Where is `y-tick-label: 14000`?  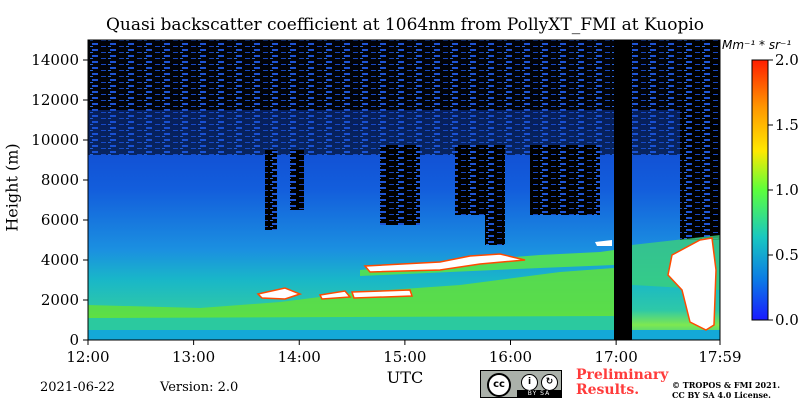
y-tick-label: 14000 is located at coordinates (55, 60).